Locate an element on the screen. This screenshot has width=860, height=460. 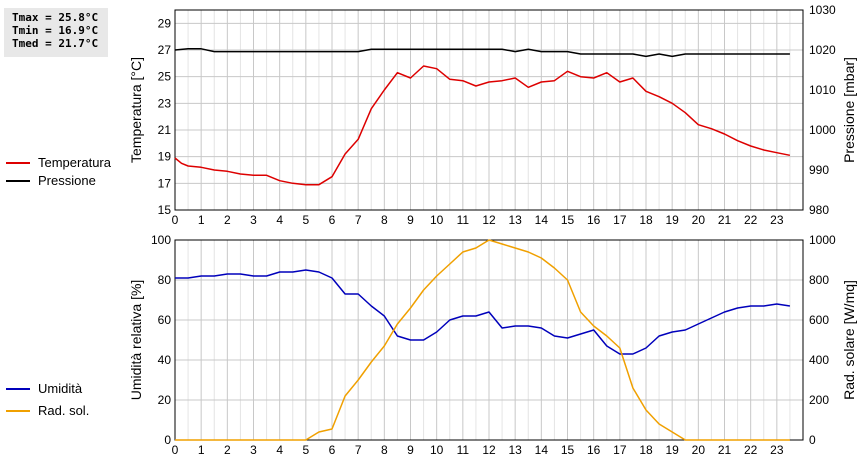
x-tick-label-top: 2 is located at coordinates (227, 220).